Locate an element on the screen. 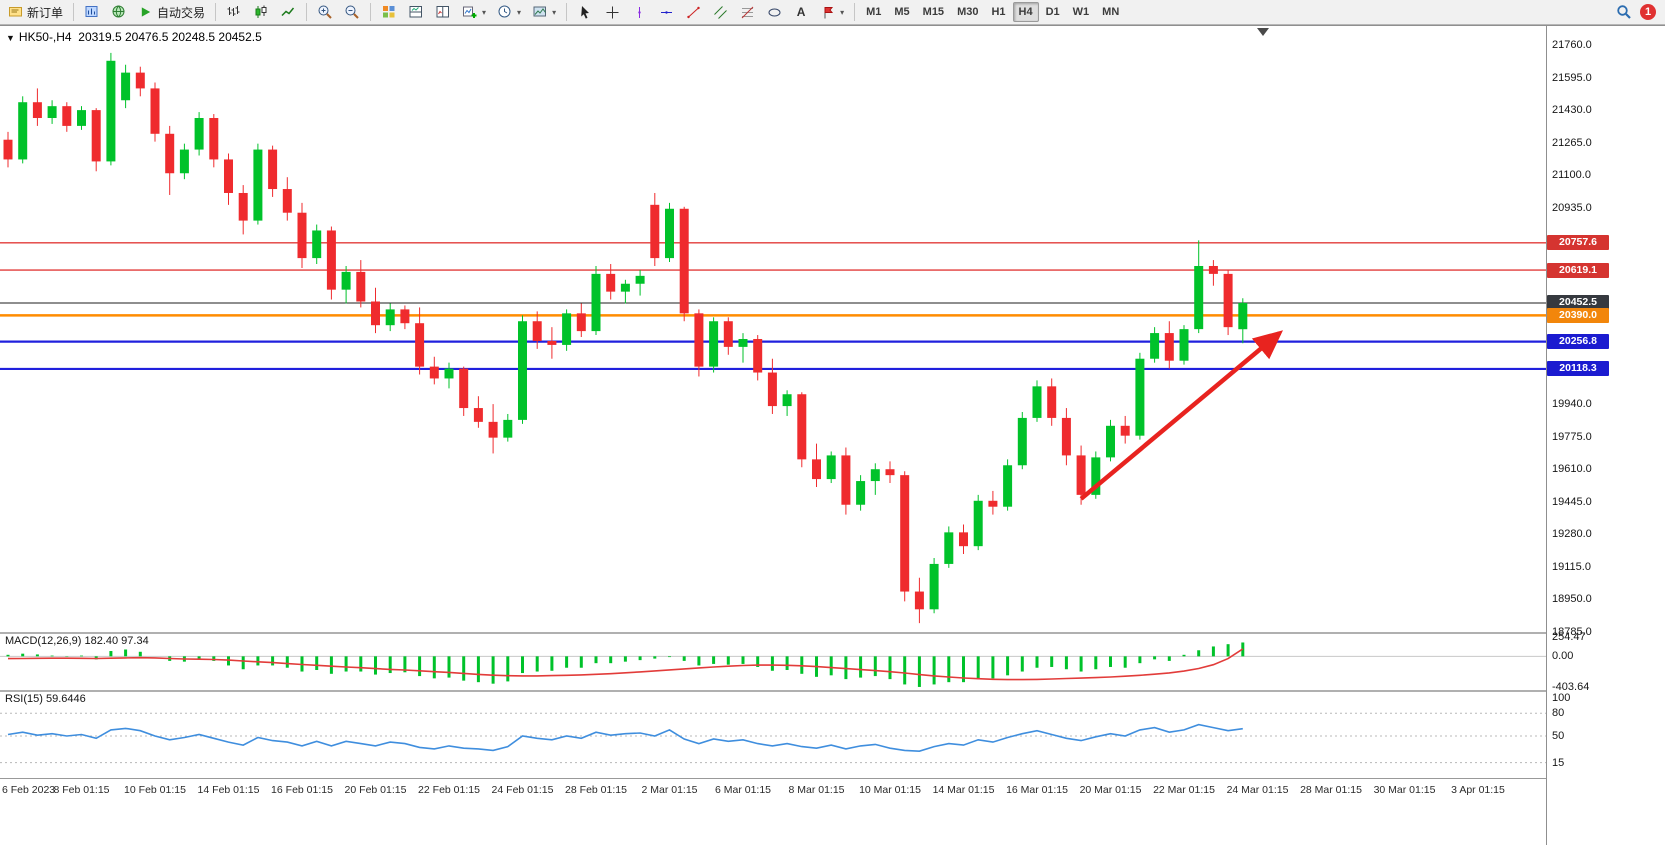 The width and height of the screenshot is (1665, 845). price-axis-label: 19940.0 is located at coordinates (1572, 404).